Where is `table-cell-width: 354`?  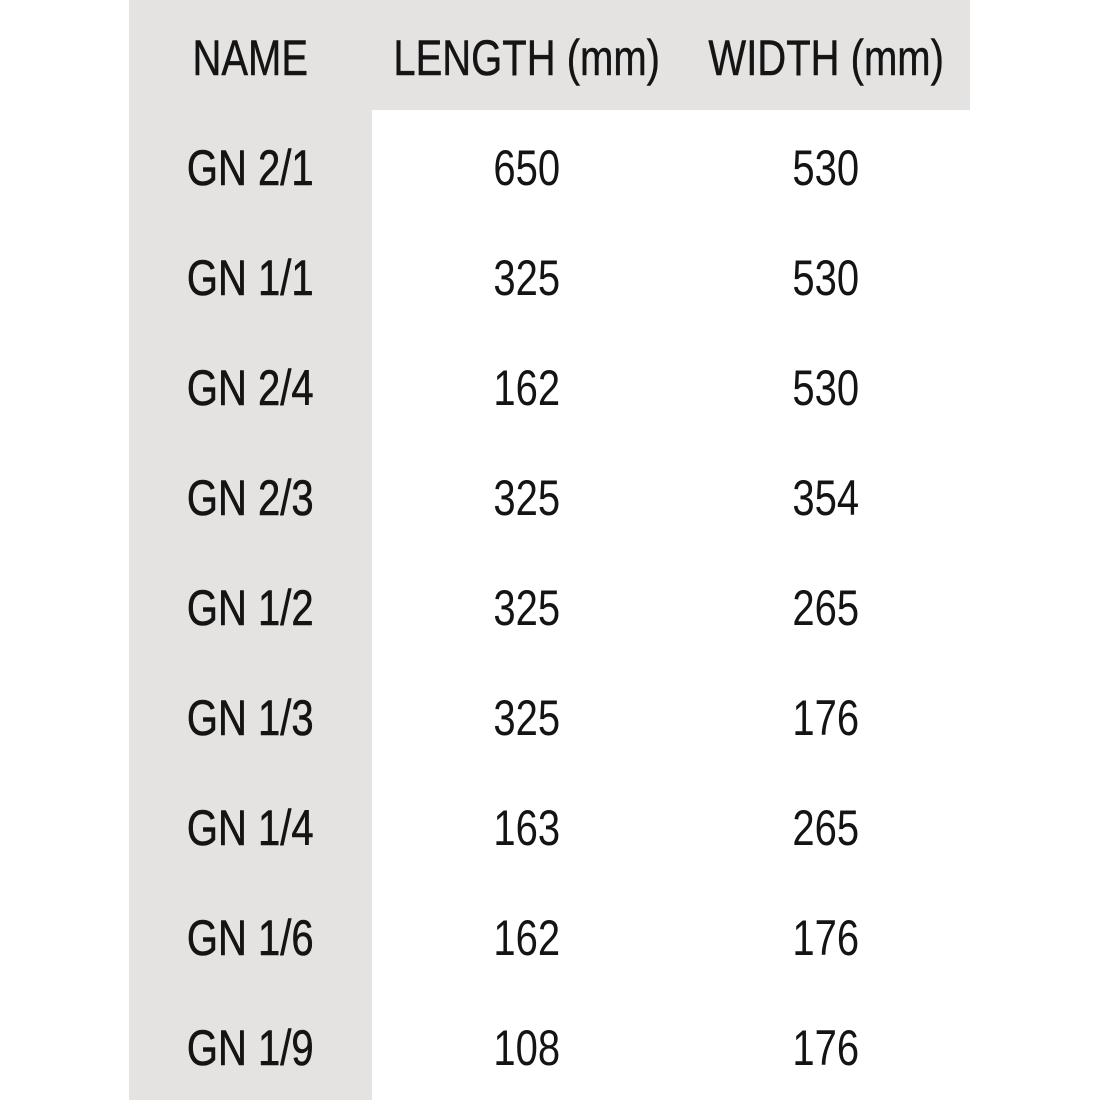 table-cell-width: 354 is located at coordinates (826, 498).